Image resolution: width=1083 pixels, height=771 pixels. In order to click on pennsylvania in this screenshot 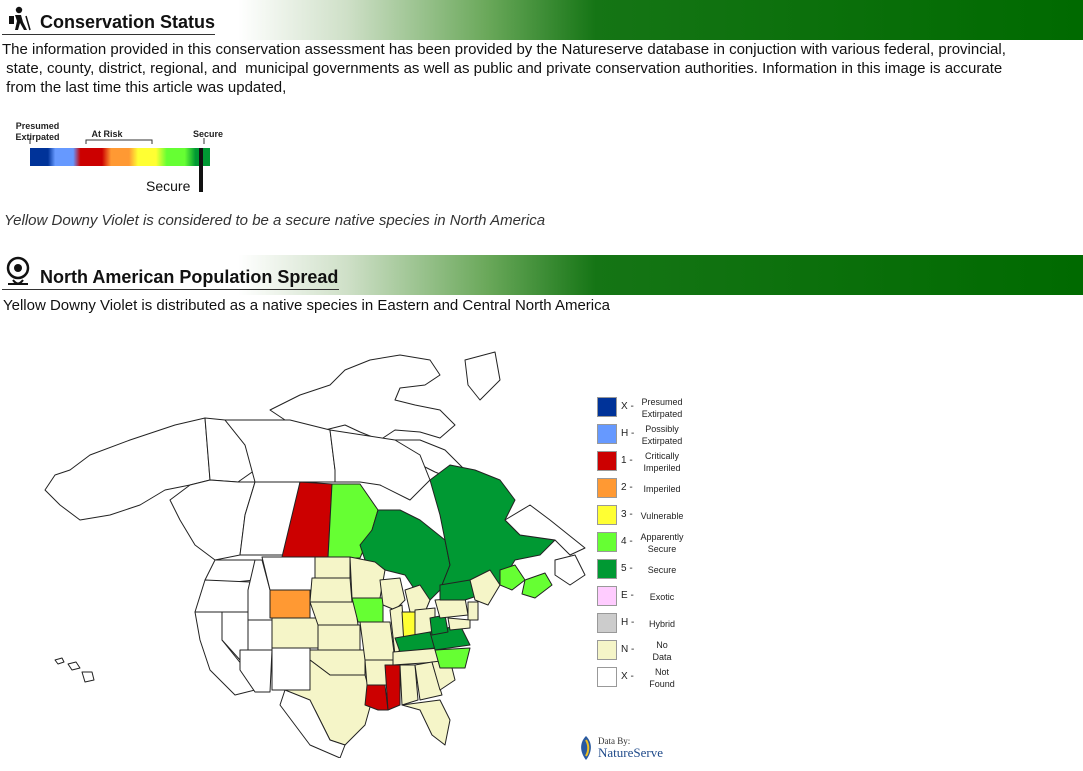, I will do `click(451, 608)`.